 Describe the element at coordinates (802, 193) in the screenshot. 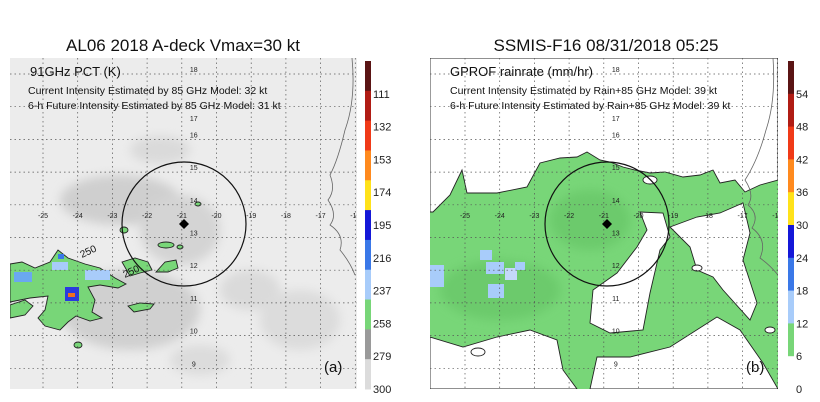

I see `colorbar-tick-label: 36` at that location.